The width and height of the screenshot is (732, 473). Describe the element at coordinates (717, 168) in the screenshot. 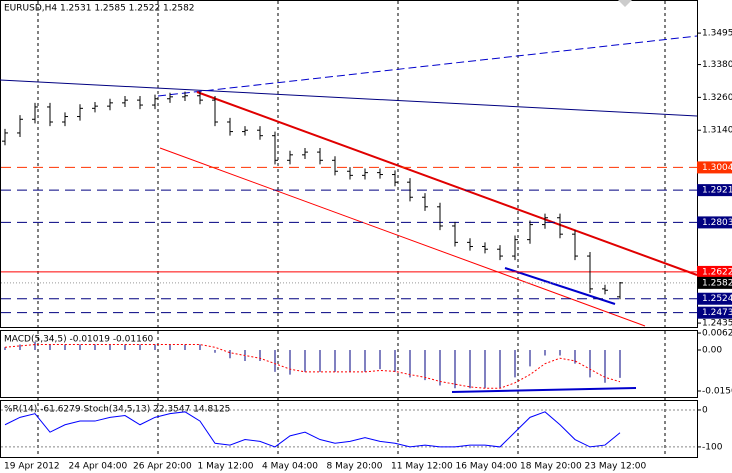

I see `price-box-label: 1.3004` at that location.